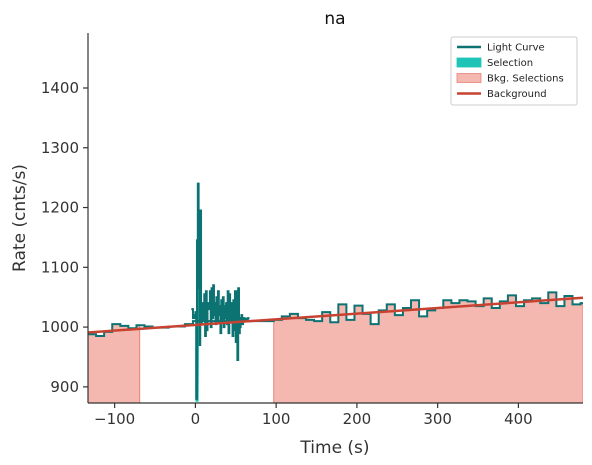 This screenshot has height=465, width=592. I want to click on x-tick-label: 200, so click(357, 419).